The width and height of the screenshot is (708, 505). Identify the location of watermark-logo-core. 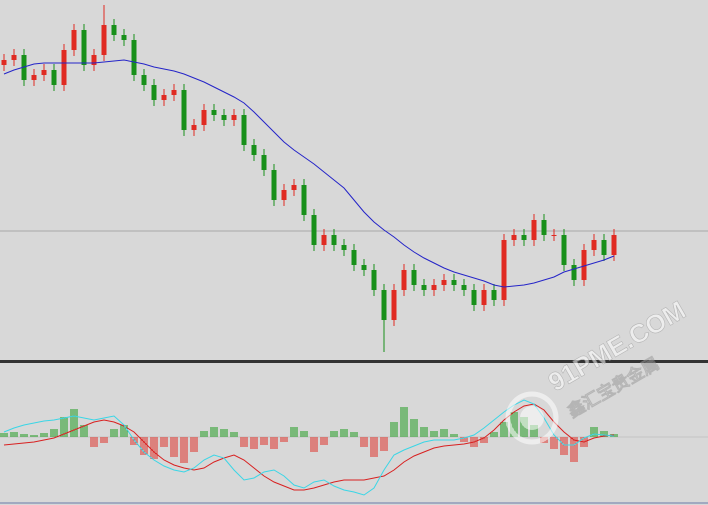
(532, 418).